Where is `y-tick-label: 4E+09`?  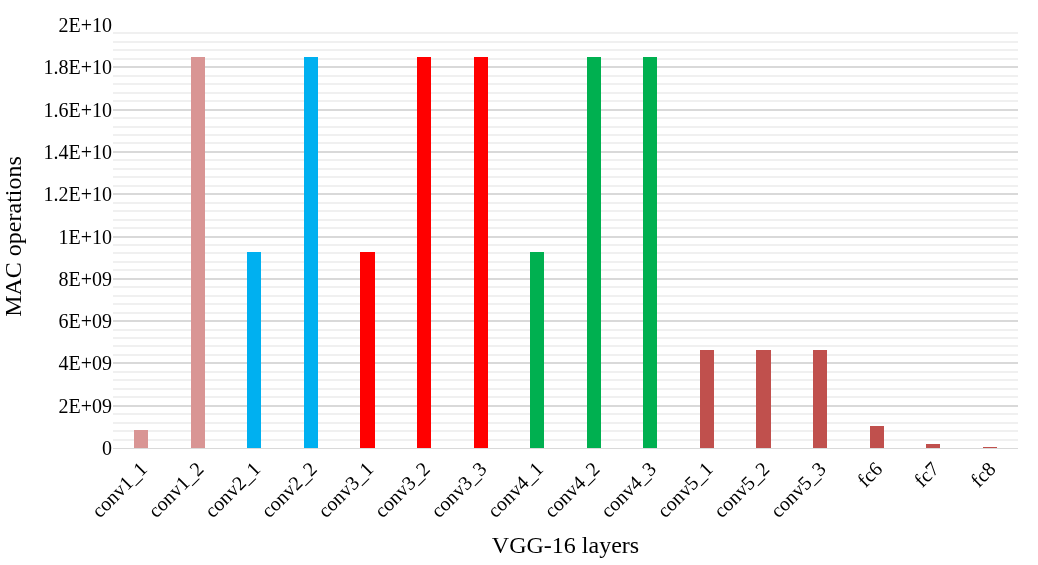
y-tick-label: 4E+09 is located at coordinates (85, 363).